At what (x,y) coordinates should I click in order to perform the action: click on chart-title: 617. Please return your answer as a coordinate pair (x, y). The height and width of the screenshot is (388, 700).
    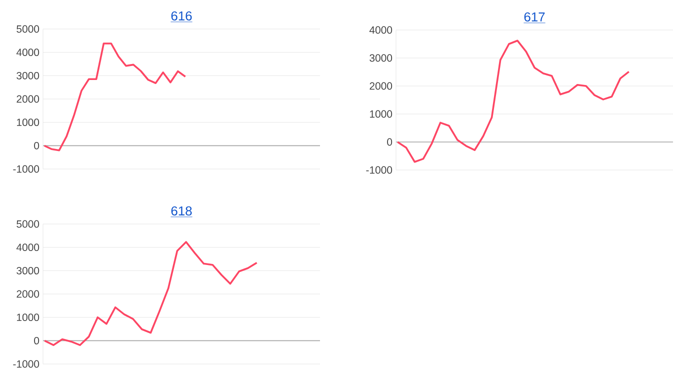
    Looking at the image, I should click on (534, 17).